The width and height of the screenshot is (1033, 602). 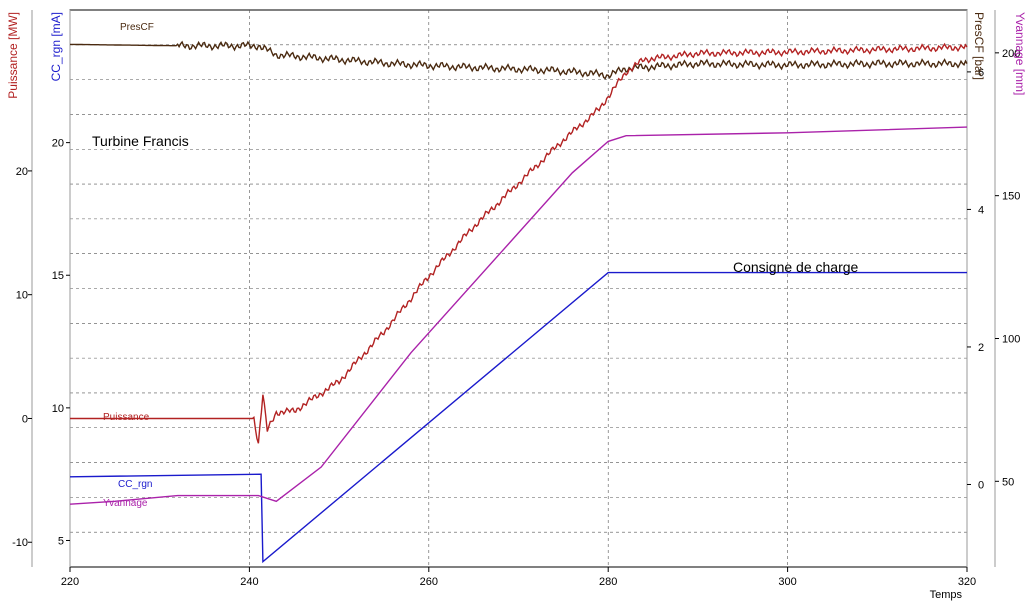 What do you see at coordinates (608, 582) in the screenshot?
I see `x-tick-label: 280` at bounding box center [608, 582].